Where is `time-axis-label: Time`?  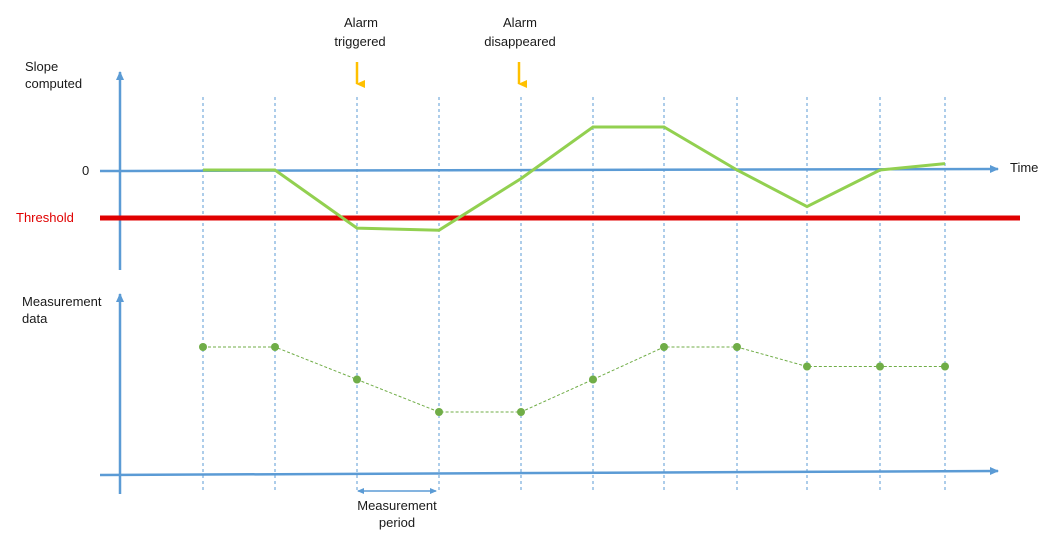
time-axis-label: Time is located at coordinates (1024, 167).